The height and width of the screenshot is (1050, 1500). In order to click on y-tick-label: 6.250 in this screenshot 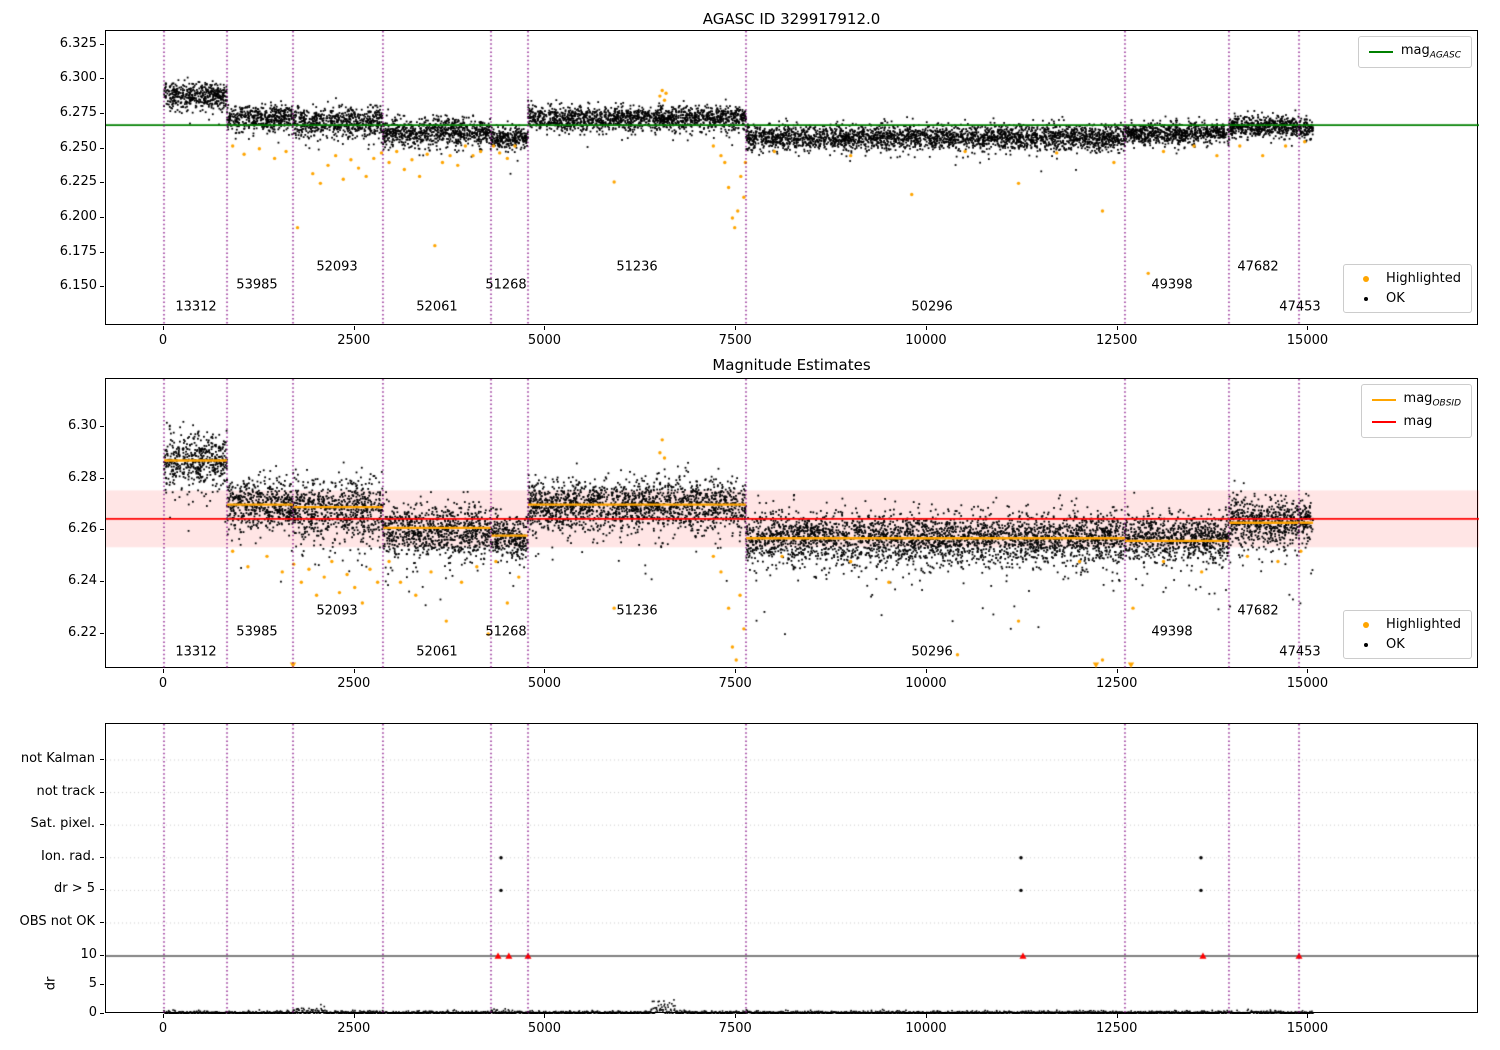, I will do `click(78, 147)`.